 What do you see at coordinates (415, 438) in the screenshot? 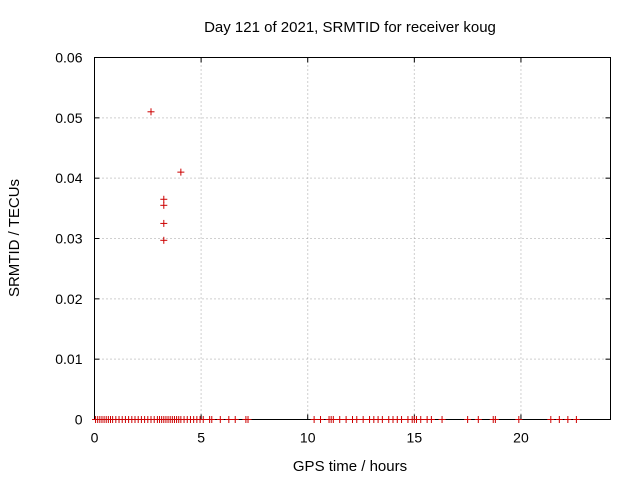
I see `x-tick-label: 15` at bounding box center [415, 438].